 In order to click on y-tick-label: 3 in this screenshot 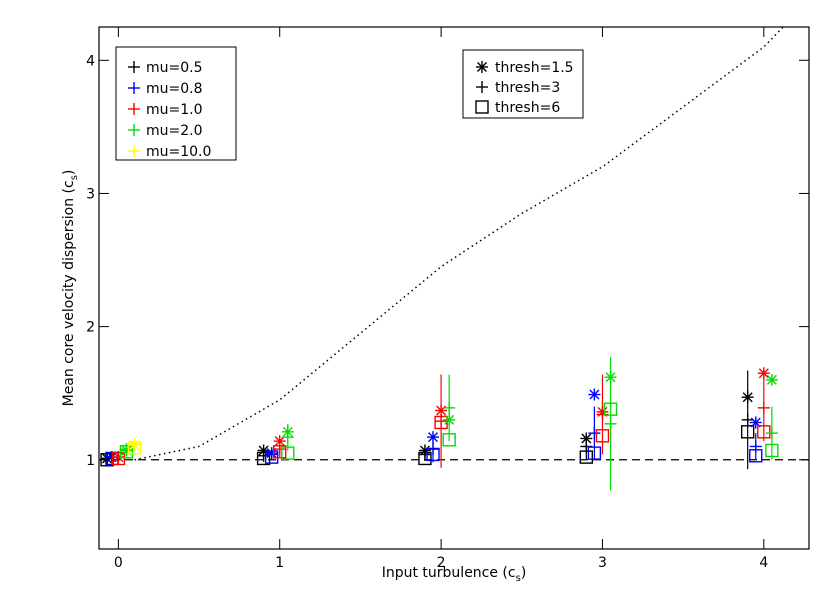, I will do `click(90, 194)`.